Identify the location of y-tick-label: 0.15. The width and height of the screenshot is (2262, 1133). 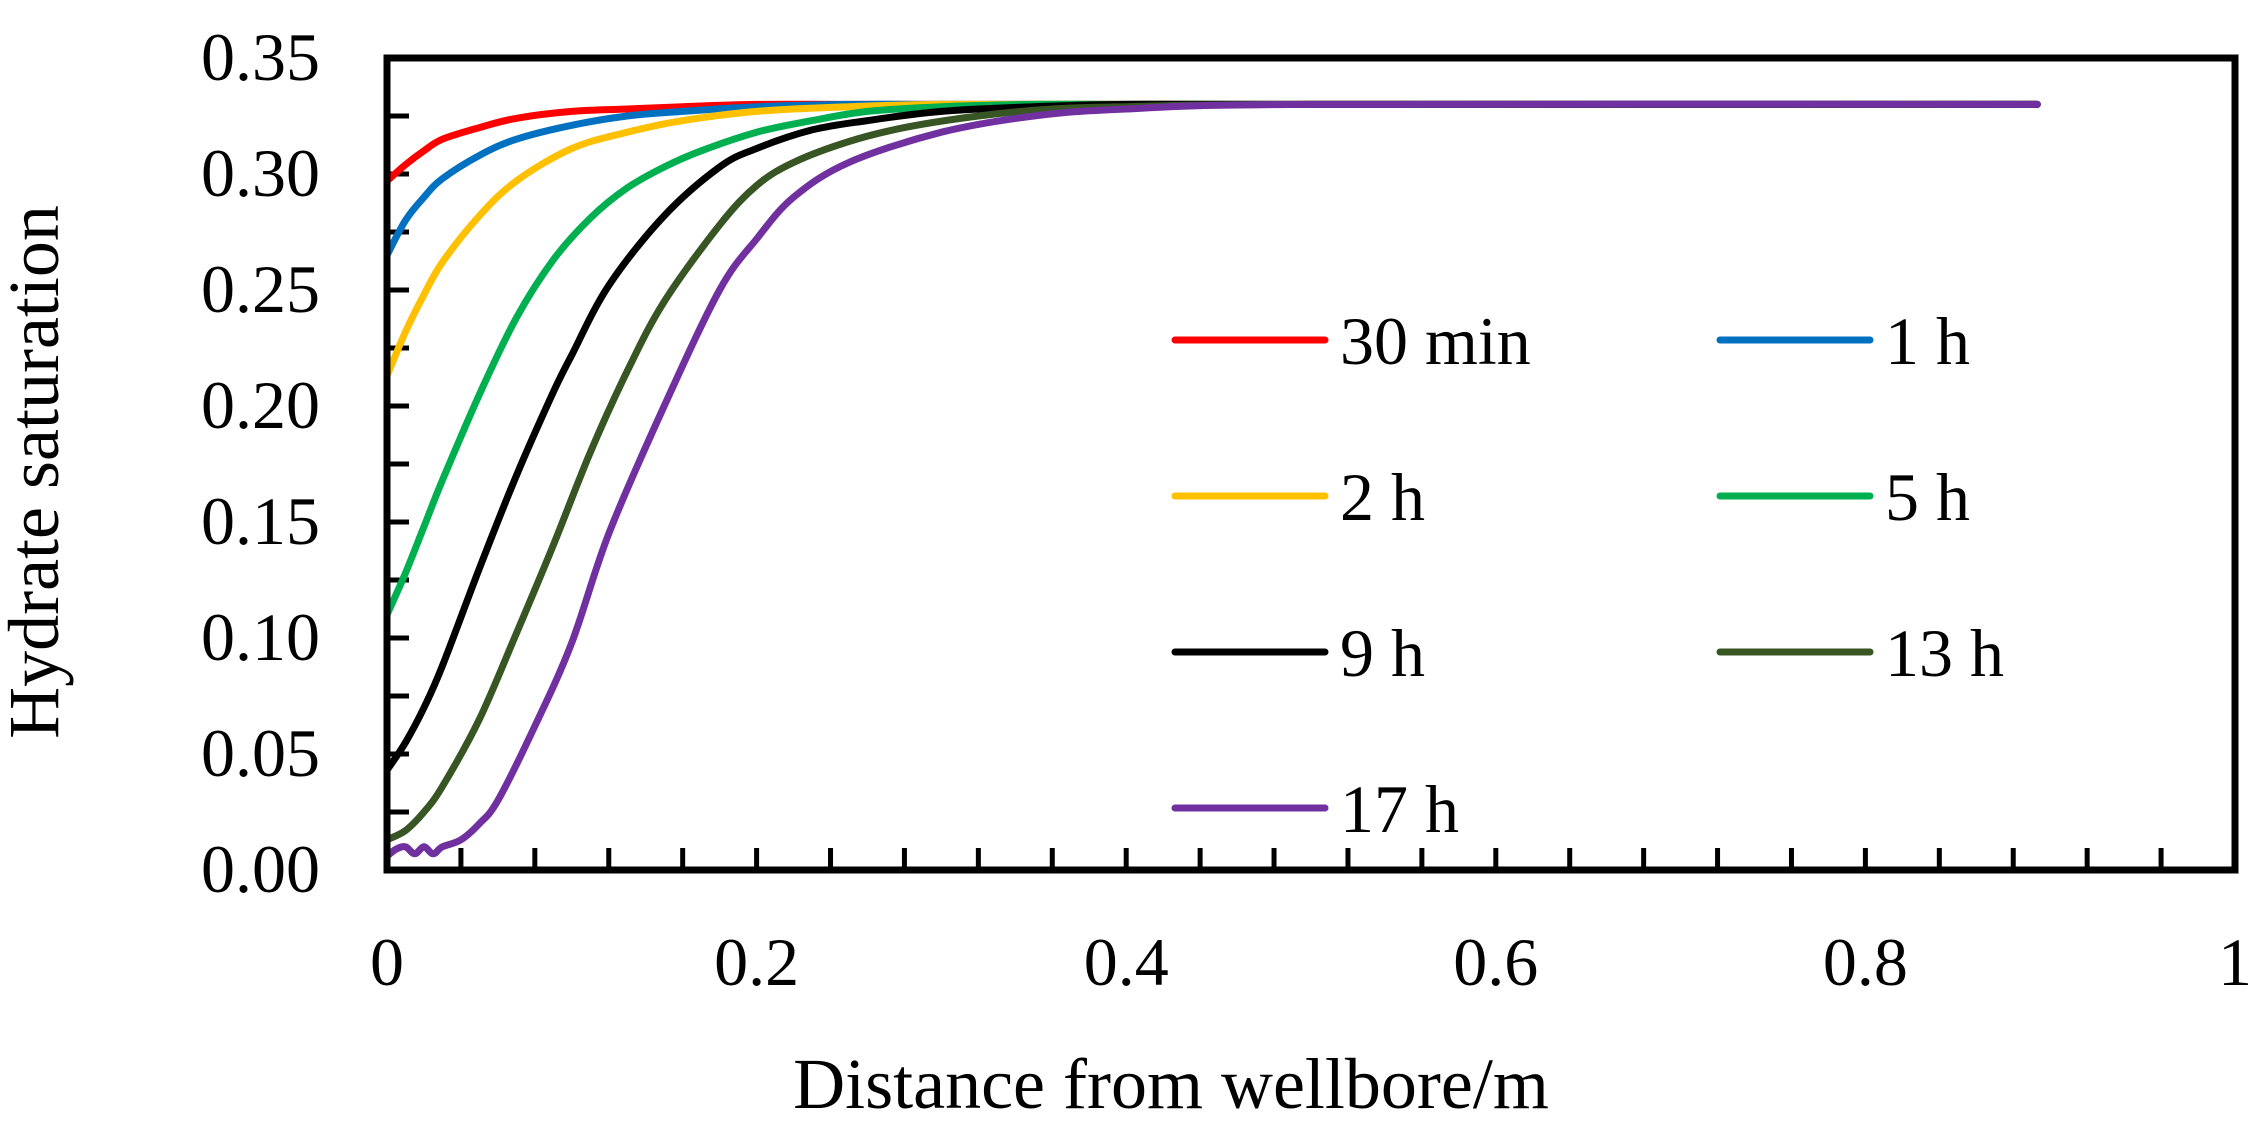
(260, 521).